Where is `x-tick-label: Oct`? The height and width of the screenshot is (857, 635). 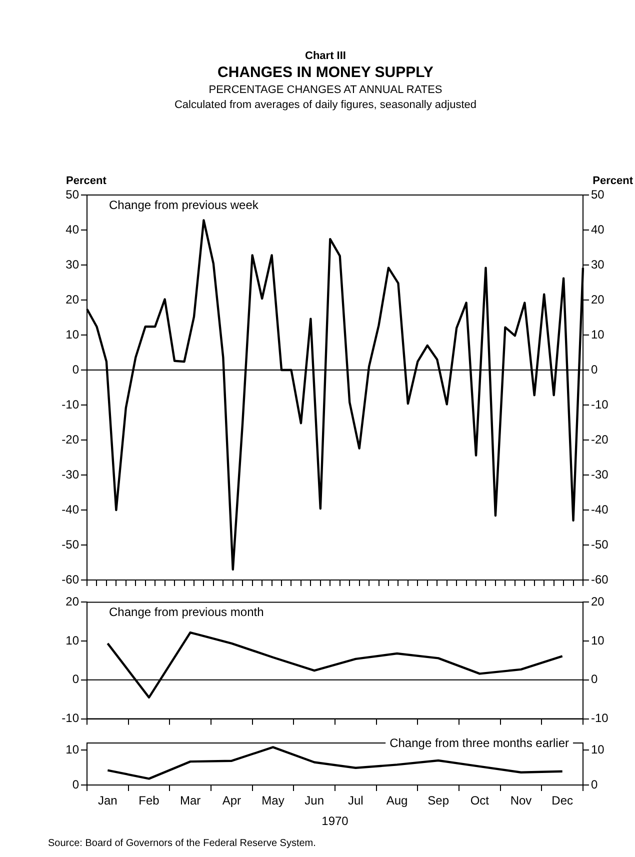
x-tick-label: Oct is located at coordinates (480, 801).